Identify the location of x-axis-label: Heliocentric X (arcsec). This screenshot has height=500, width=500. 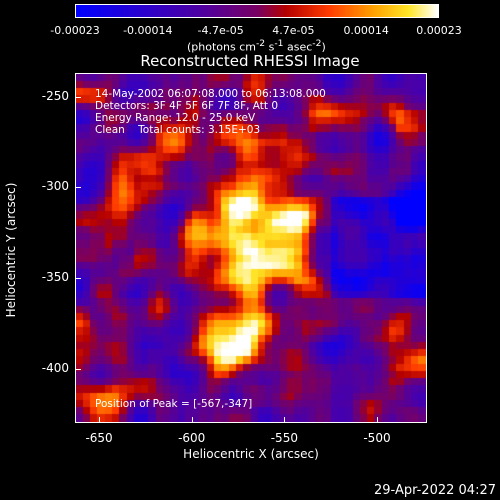
(251, 454).